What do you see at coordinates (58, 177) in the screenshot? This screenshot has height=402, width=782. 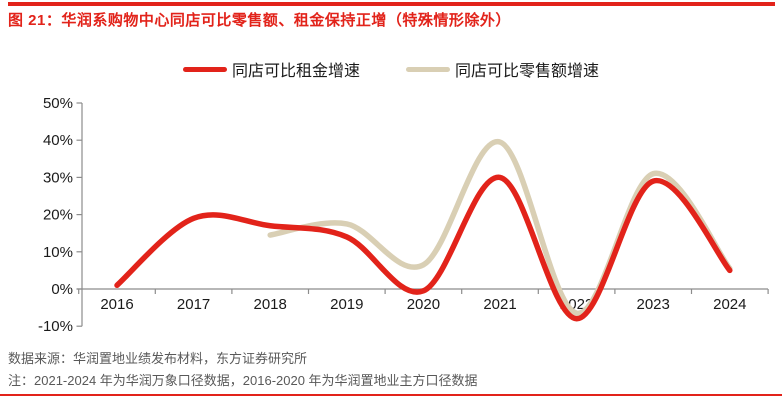 I see `svg-text: 30%` at bounding box center [58, 177].